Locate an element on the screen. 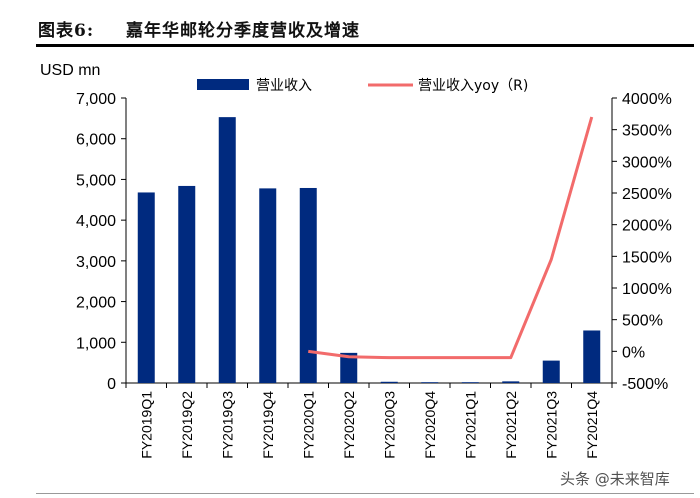  left-tick-label: 1,000 is located at coordinates (96, 343).